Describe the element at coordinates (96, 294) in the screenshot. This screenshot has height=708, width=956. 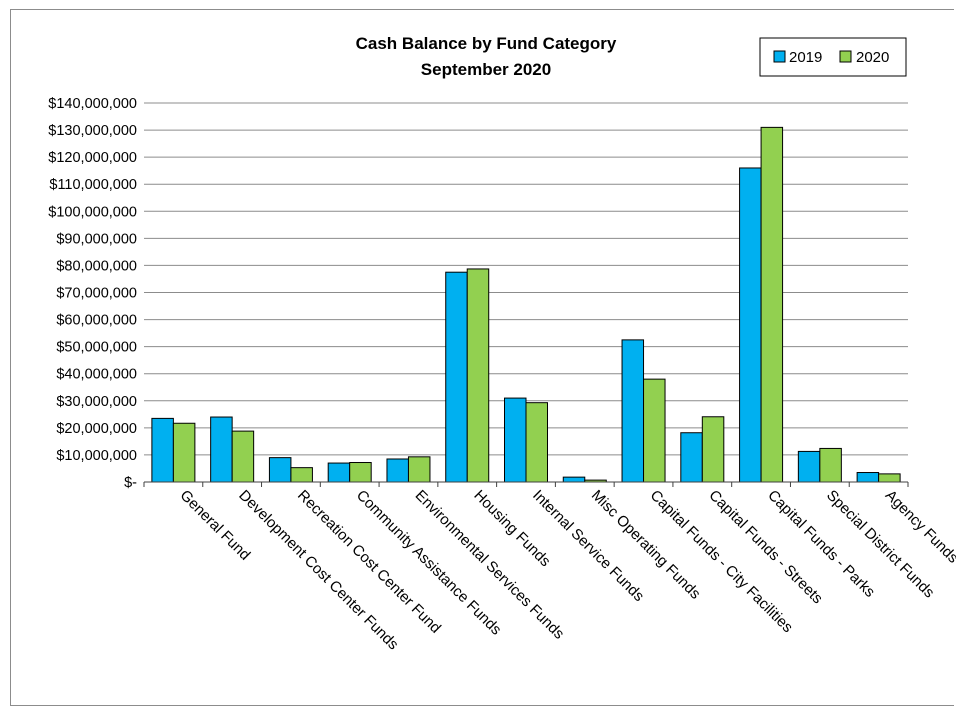
I see `y-tick-label: $70,000,000` at that location.